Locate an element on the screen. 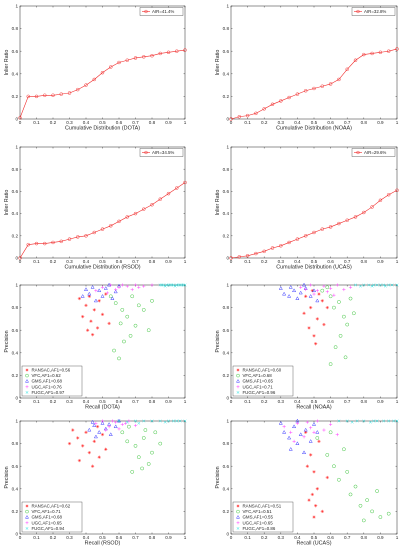 The image size is (404, 550). y-tick-label: 1 is located at coordinates (227, 6).